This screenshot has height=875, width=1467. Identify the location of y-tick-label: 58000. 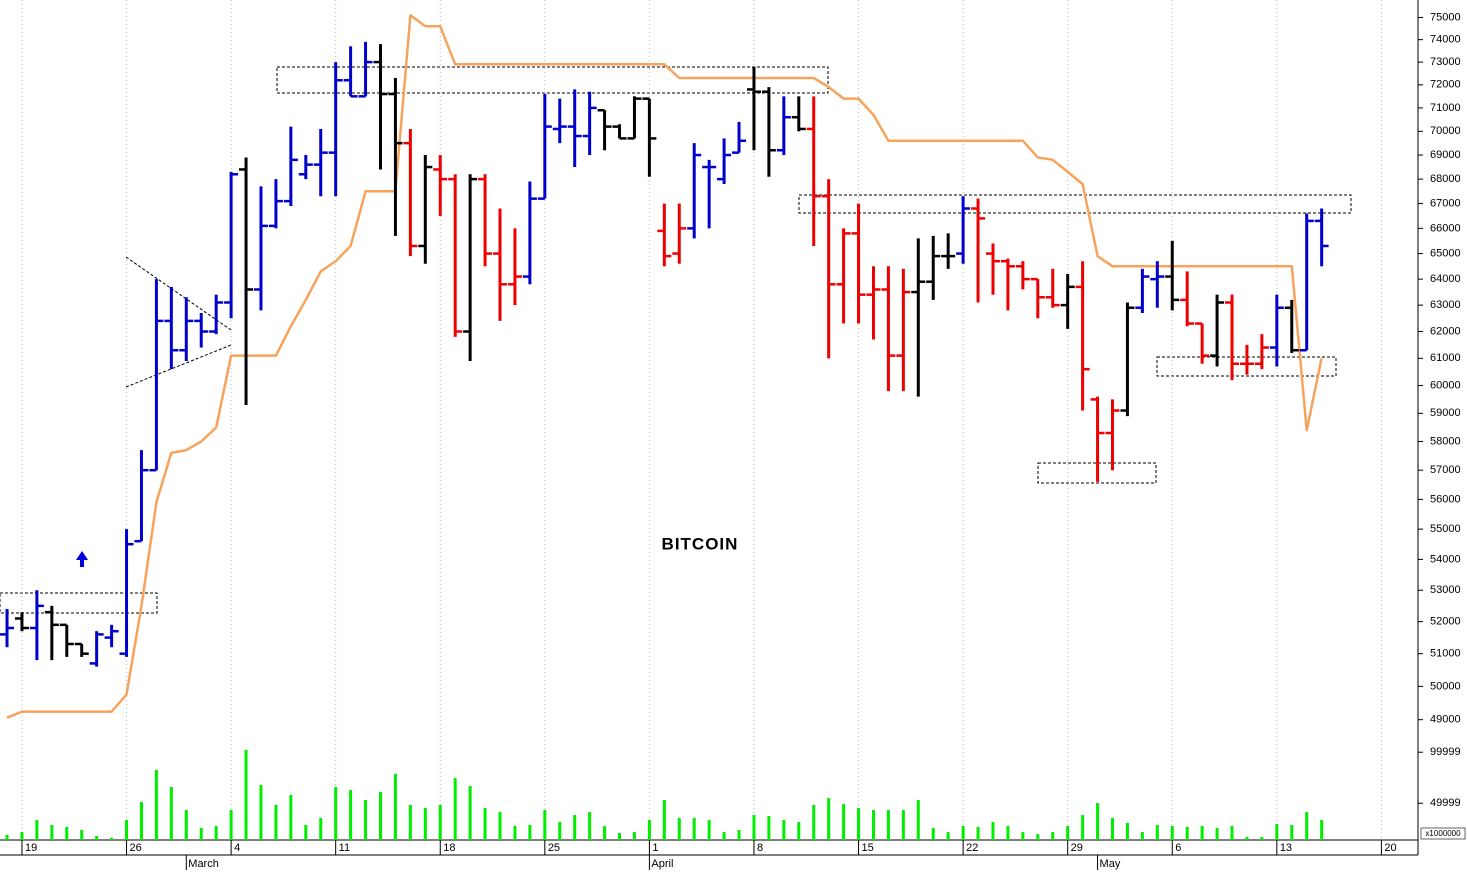
(1445, 441).